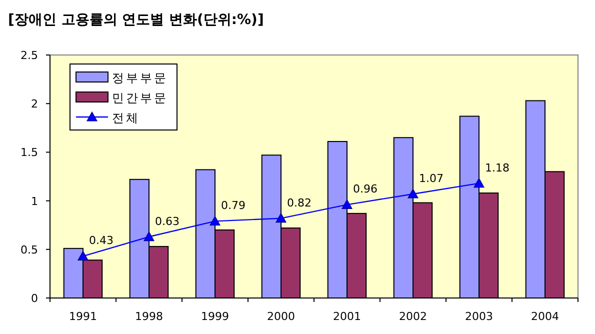 This screenshot has width=595, height=334. What do you see at coordinates (29, 153) in the screenshot?
I see `y-tick-label: 1.5` at bounding box center [29, 153].